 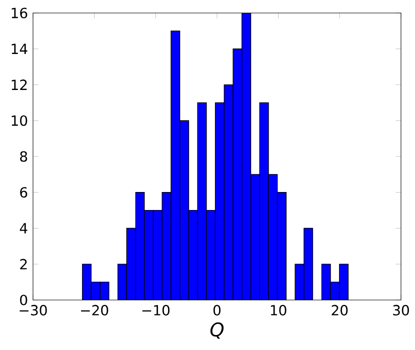 I want to click on y-tick-label: 4, so click(x=24, y=228).